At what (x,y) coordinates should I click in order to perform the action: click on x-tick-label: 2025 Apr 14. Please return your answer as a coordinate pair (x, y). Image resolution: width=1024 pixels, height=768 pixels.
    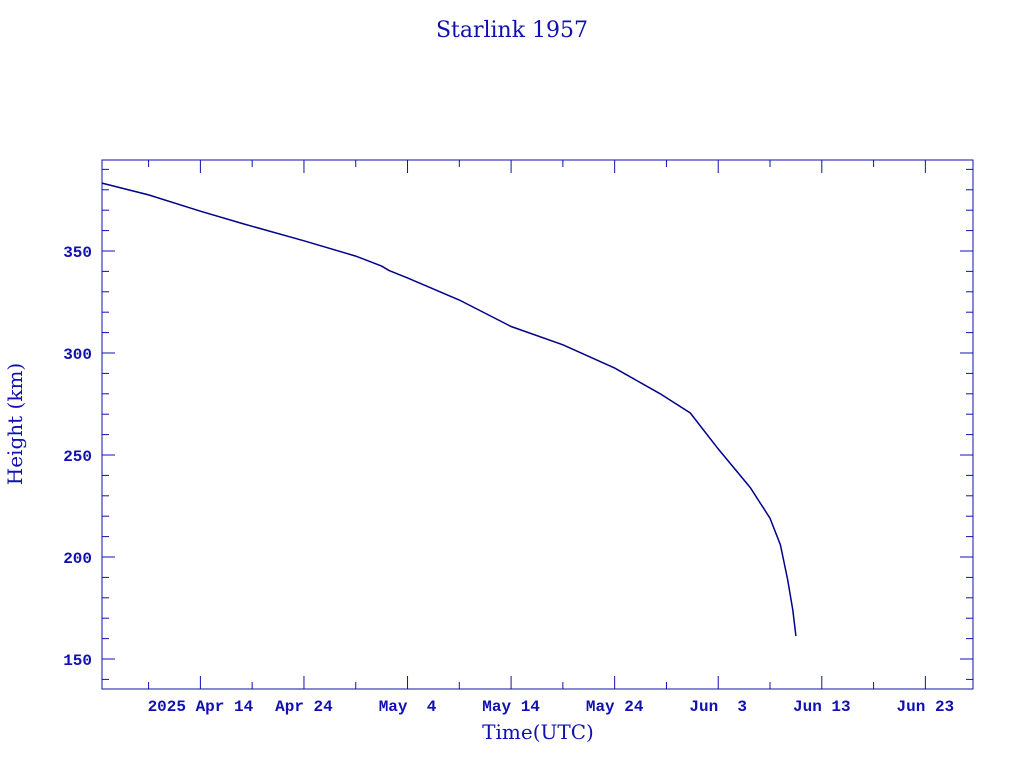
    Looking at the image, I should click on (201, 707).